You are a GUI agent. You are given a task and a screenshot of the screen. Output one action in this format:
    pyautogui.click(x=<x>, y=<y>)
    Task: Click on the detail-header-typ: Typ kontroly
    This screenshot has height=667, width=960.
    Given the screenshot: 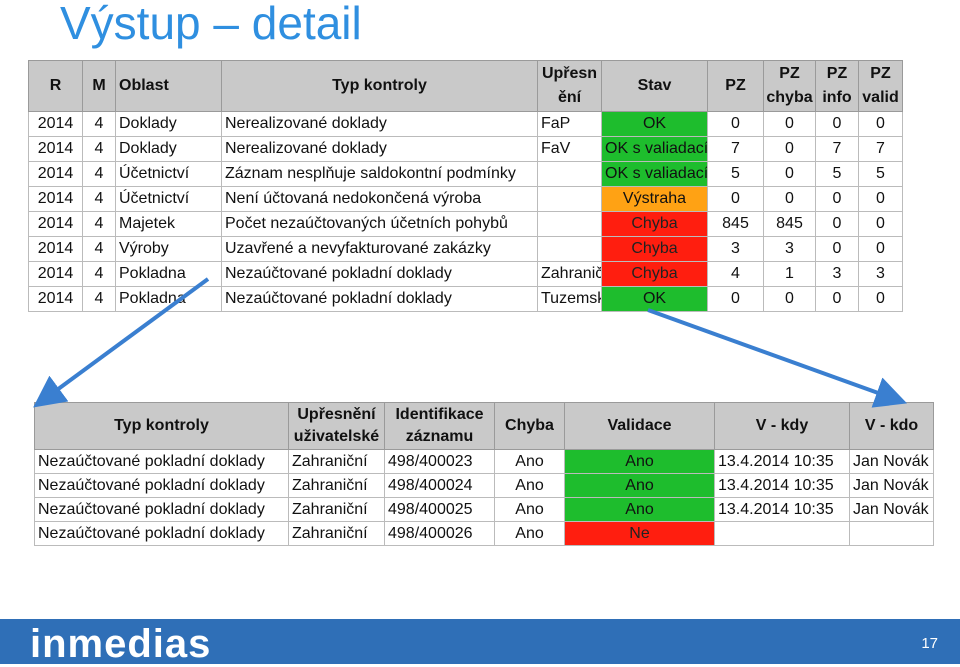 What is the action you would take?
    pyautogui.click(x=161, y=426)
    